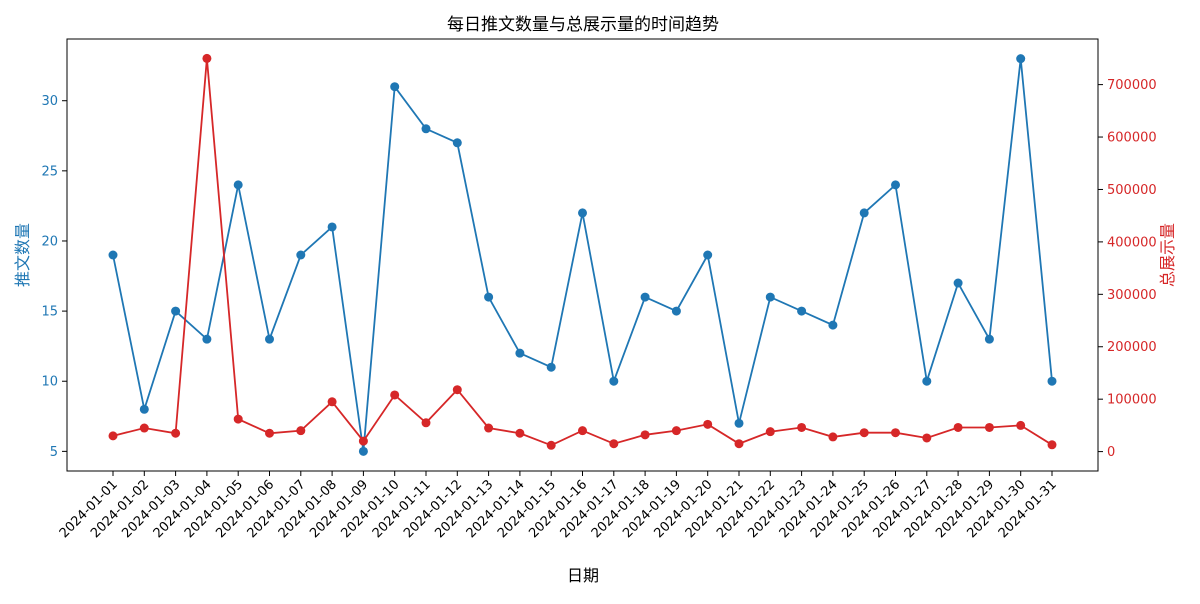  I want to click on chart-title: 每日推文数量与总展示量的时间趋势, so click(583, 25).